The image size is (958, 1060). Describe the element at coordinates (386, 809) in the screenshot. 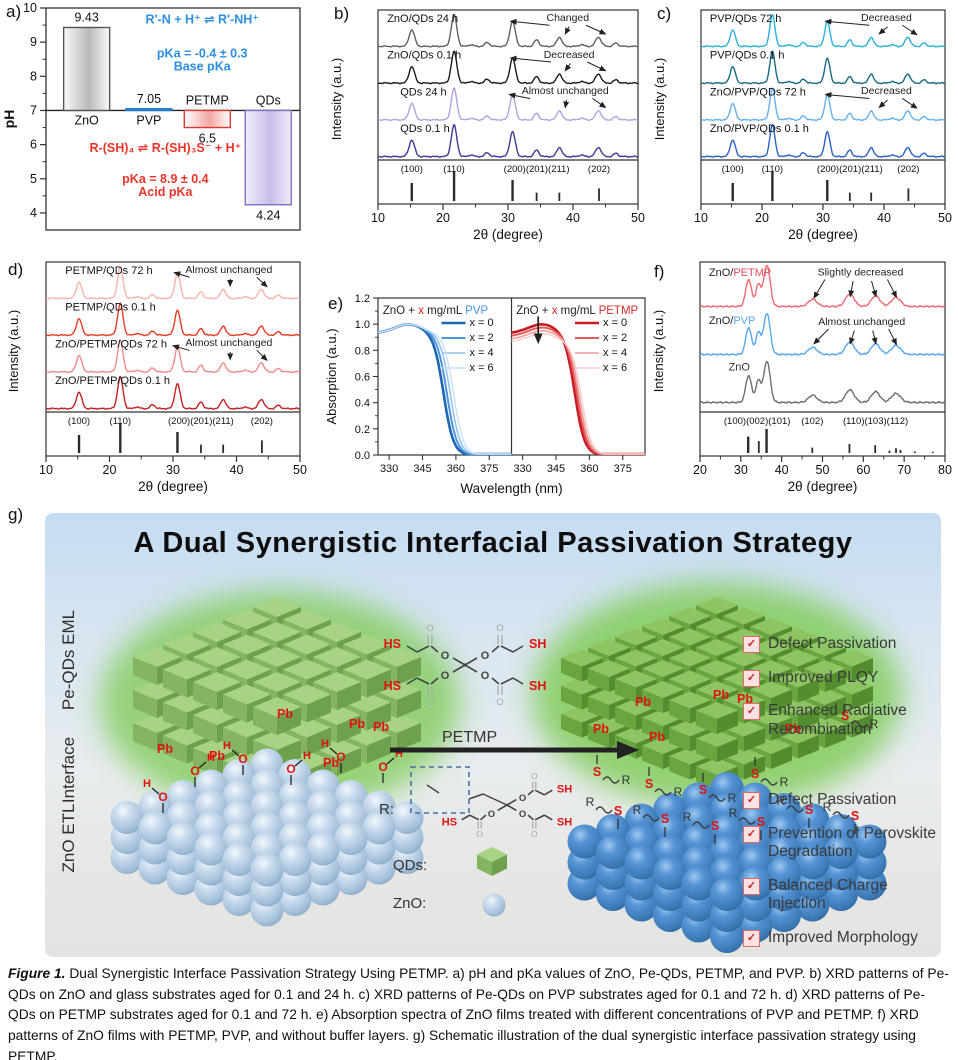

I see `r-group-label: R:` at that location.